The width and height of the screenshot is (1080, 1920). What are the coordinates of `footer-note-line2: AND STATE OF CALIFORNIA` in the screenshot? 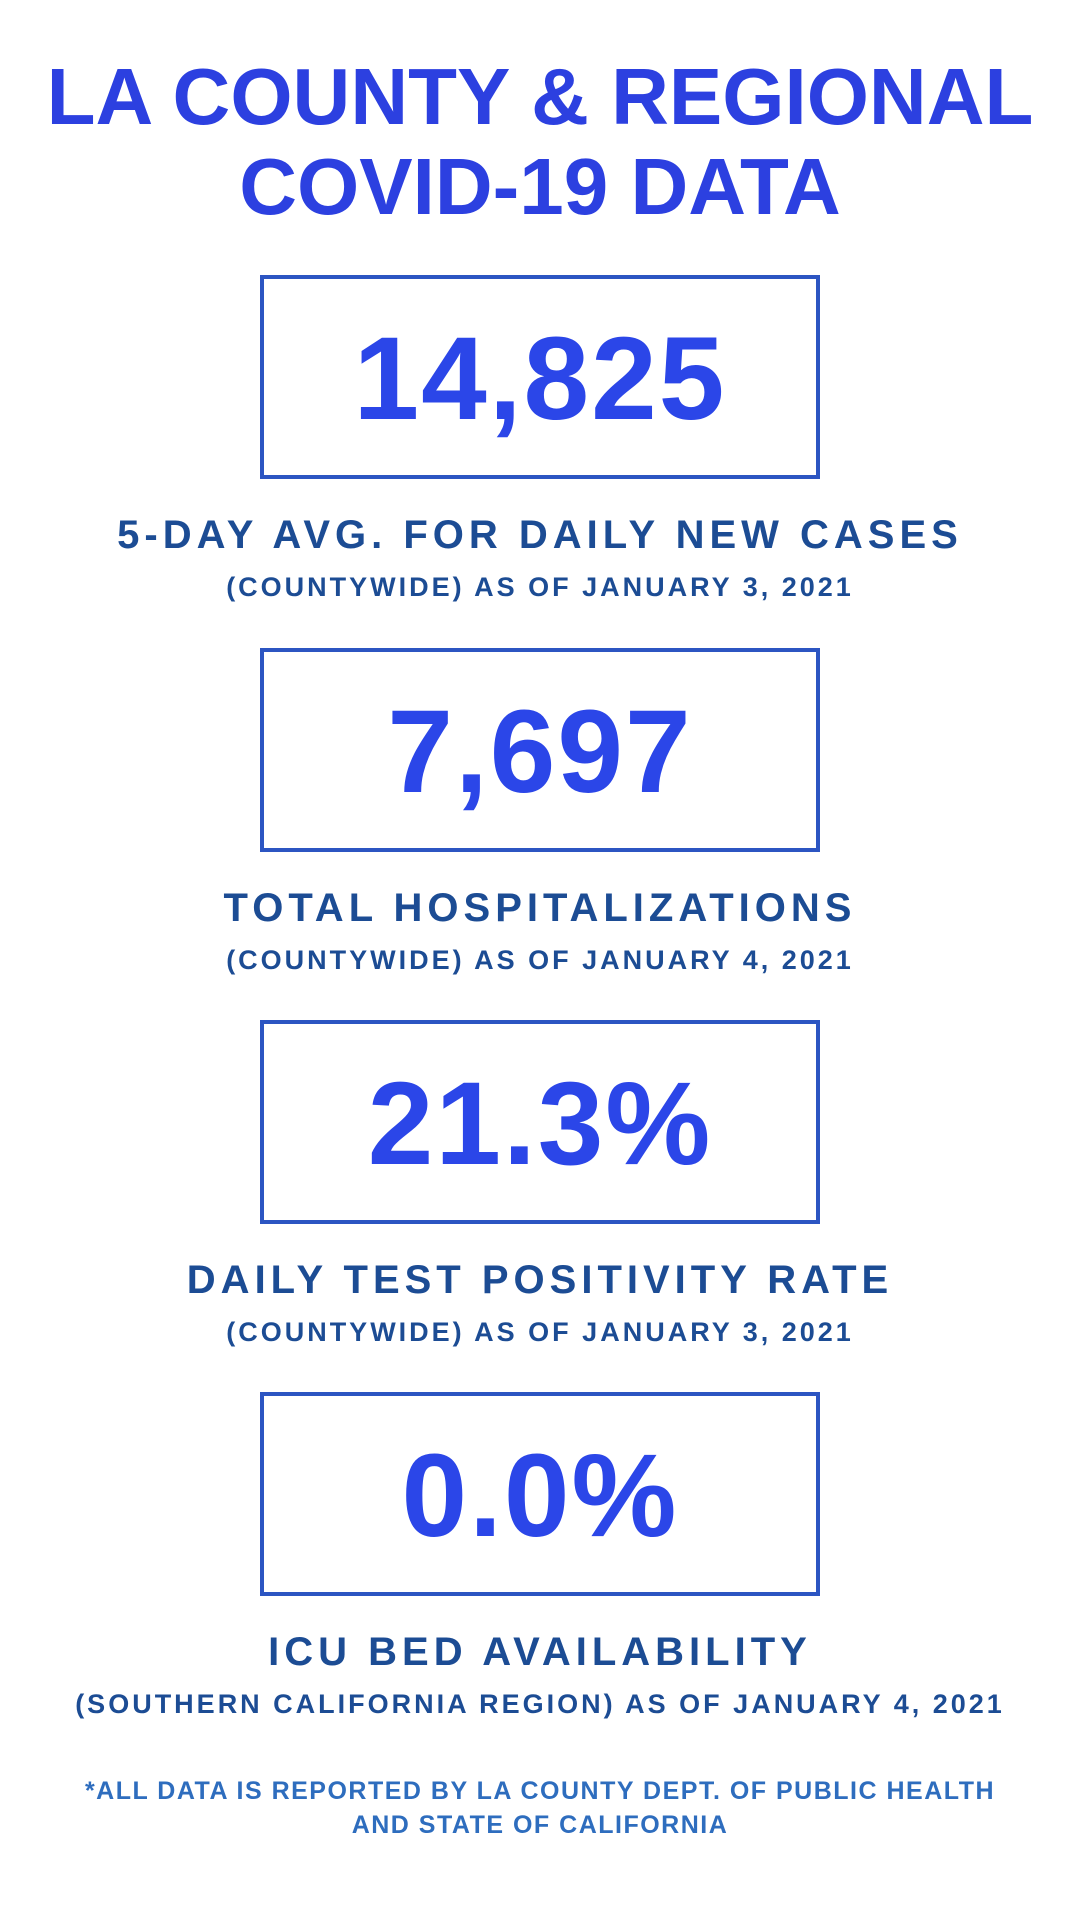 It's located at (540, 1824).